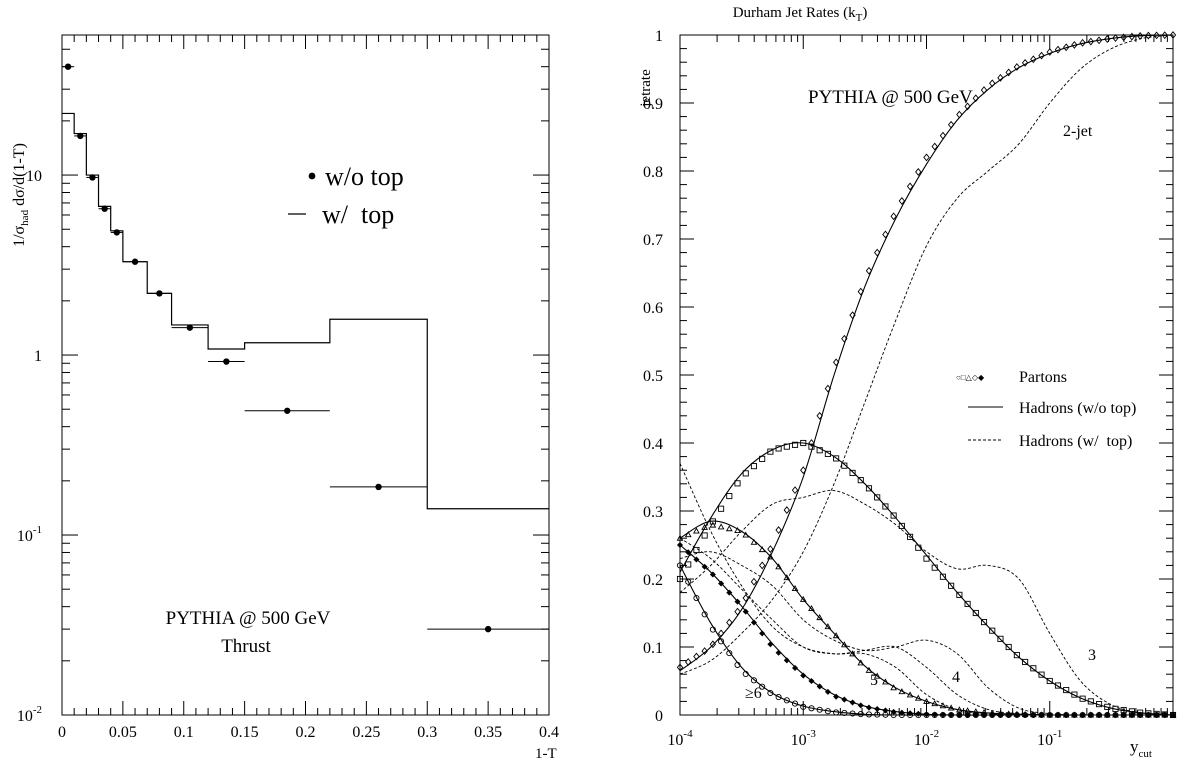 The height and width of the screenshot is (765, 1177). Describe the element at coordinates (29, 446) in the screenshot. I see `thrust-y-tick-labels: 10-2 10-1 1 10` at that location.